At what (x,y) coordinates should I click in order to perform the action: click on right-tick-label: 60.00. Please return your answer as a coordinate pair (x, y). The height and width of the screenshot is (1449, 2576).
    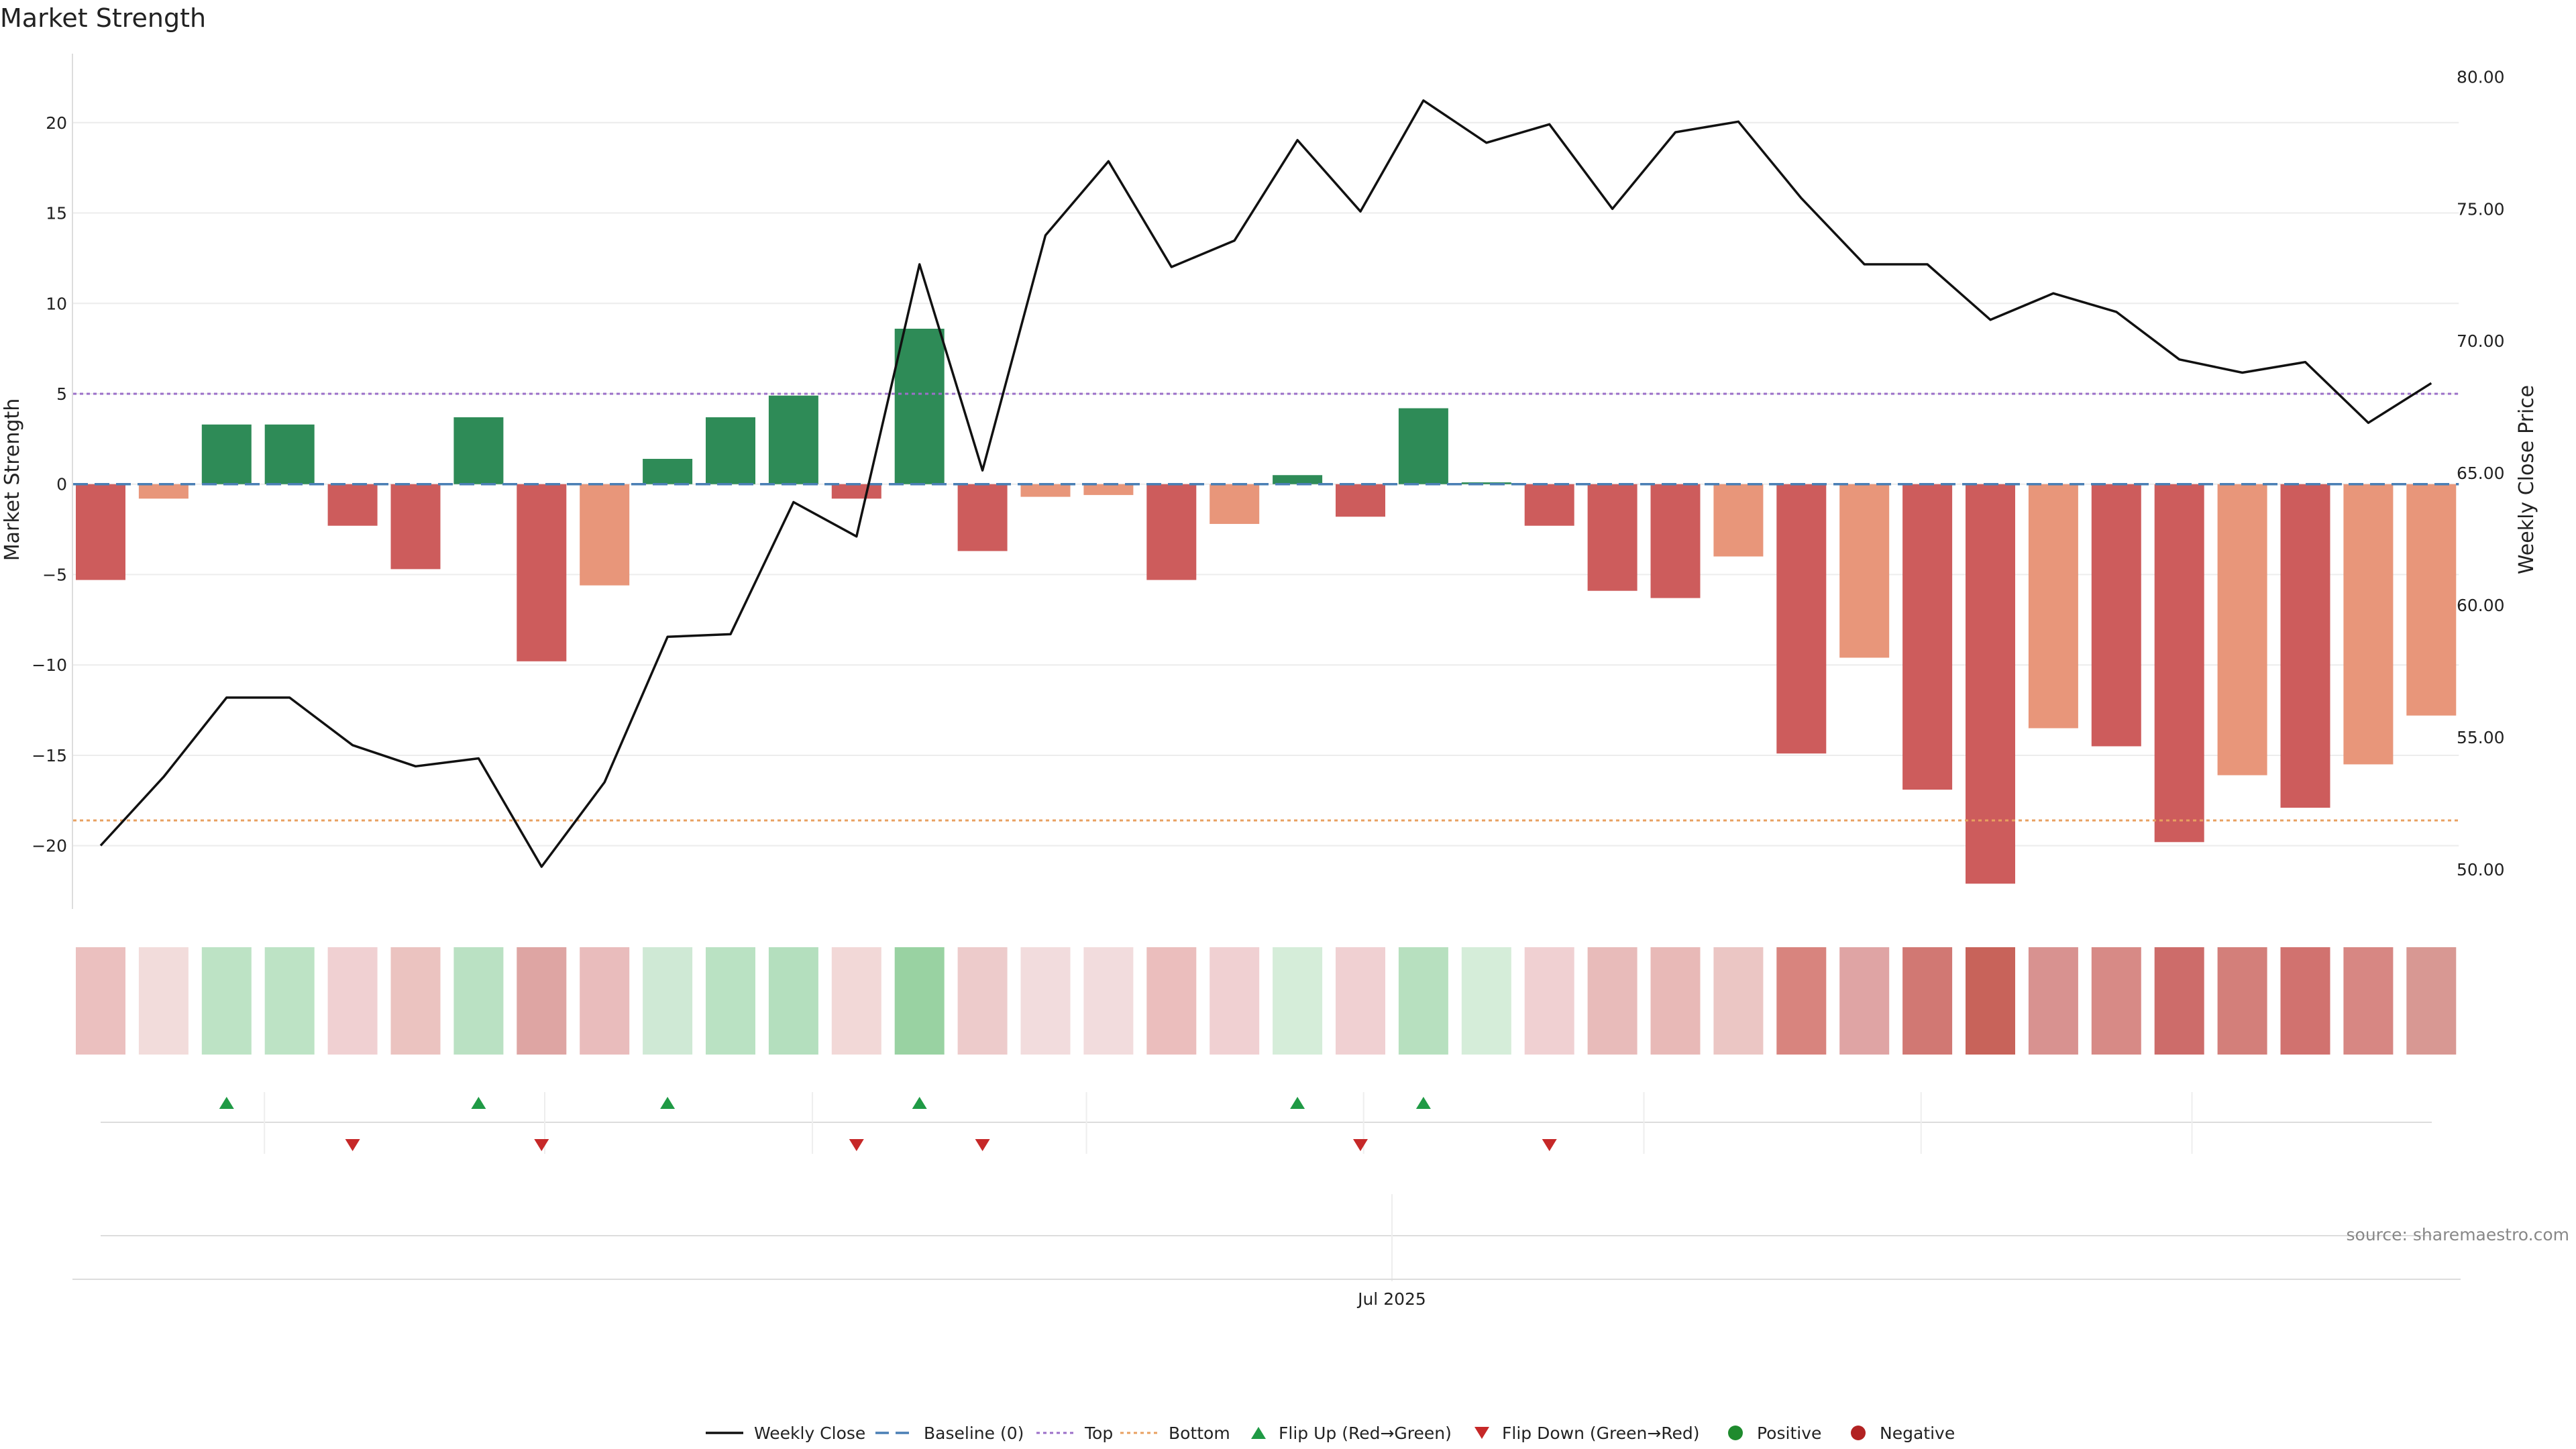
    Looking at the image, I should click on (2481, 605).